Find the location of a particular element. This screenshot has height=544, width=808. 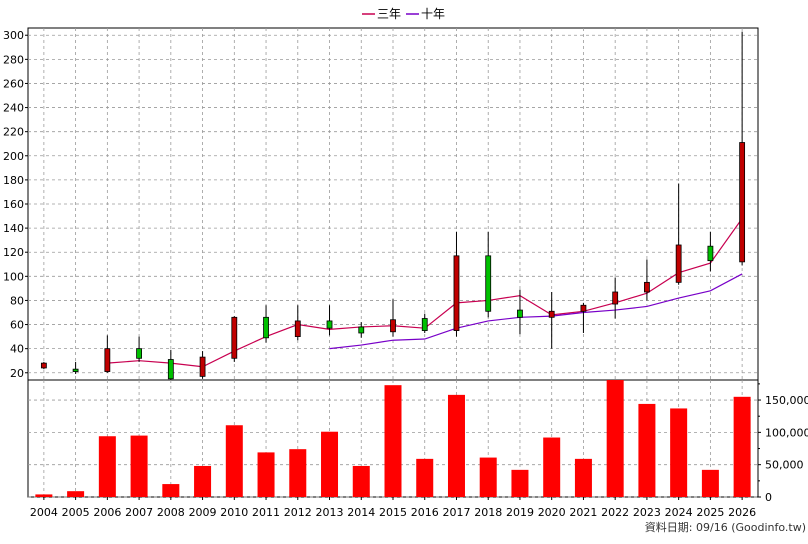

legend: 三年 十年 is located at coordinates (403, 14).